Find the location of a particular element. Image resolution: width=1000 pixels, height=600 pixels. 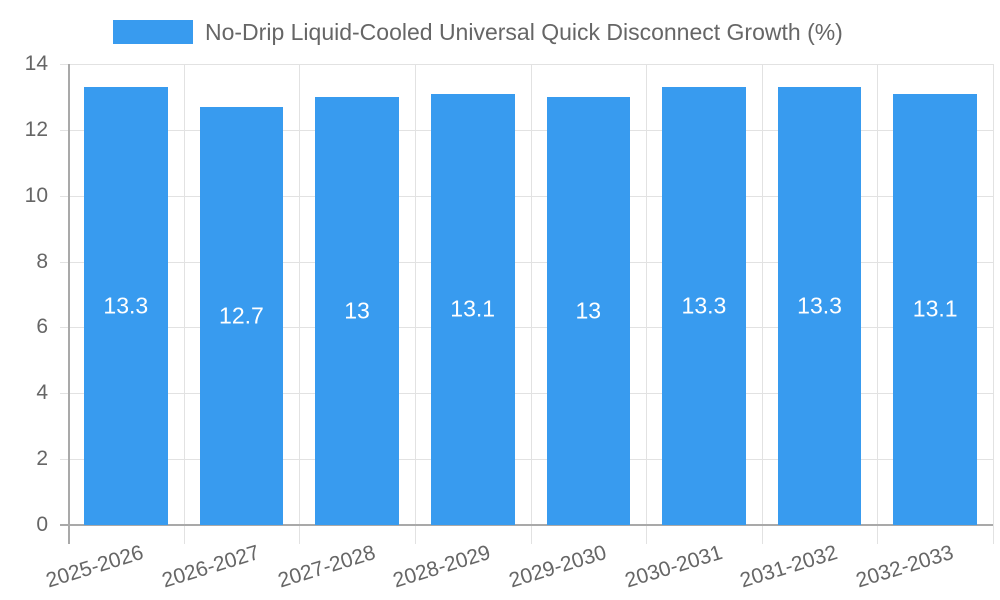

bar-2025-2026: 13.3 is located at coordinates (126, 306).